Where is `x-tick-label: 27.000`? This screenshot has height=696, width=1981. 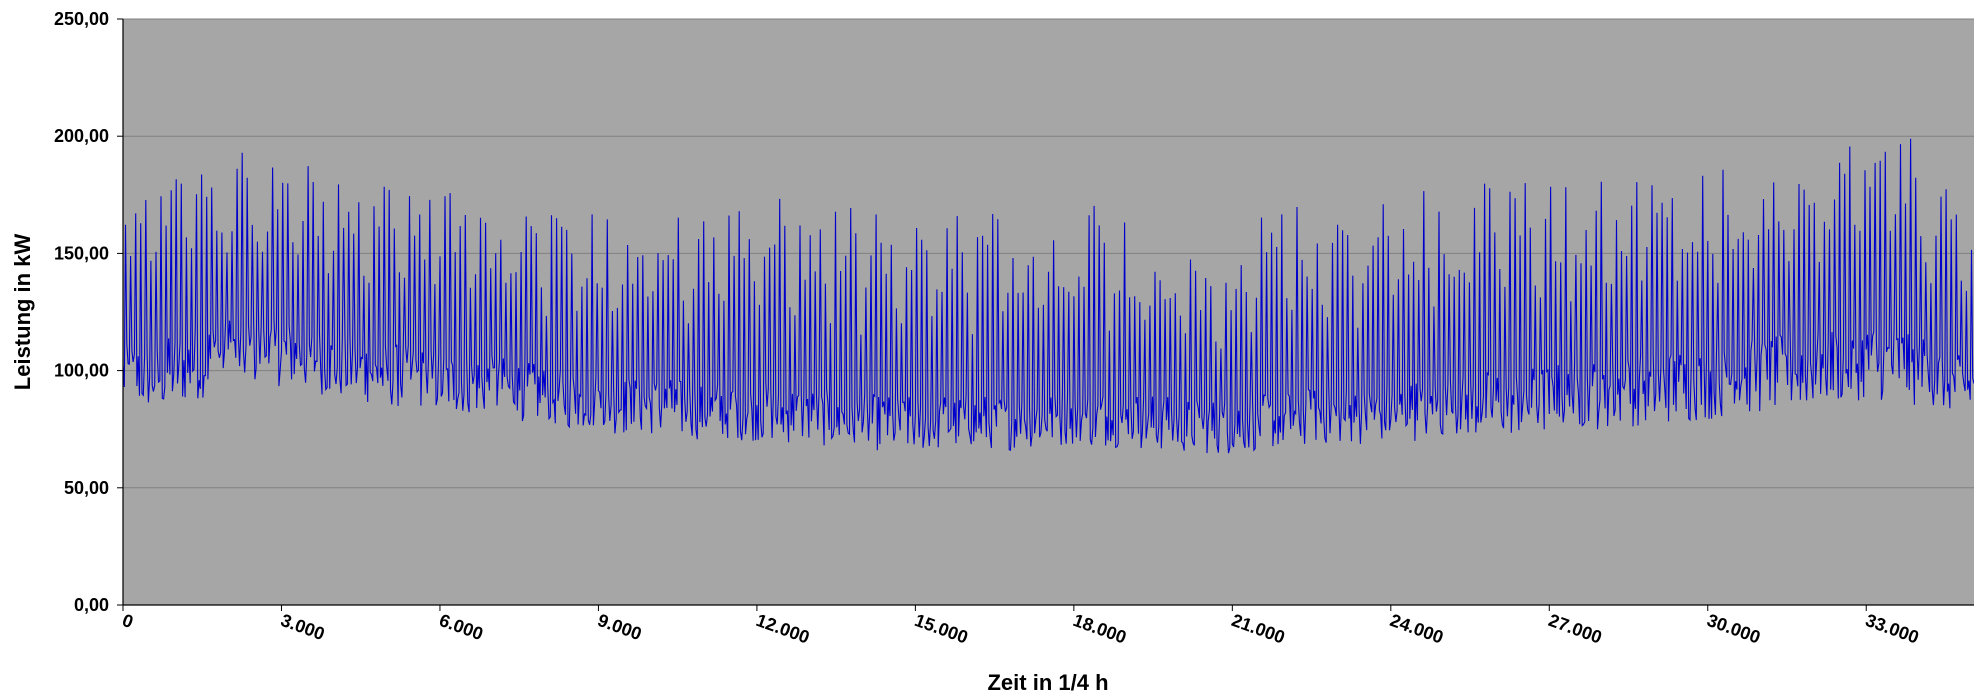 x-tick-label: 27.000 is located at coordinates (1575, 629).